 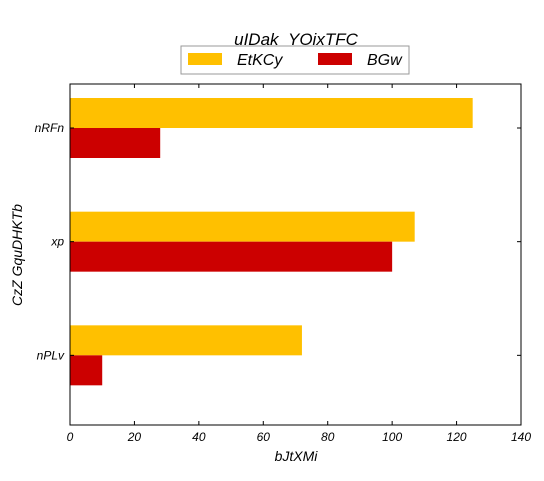 I want to click on x-tick-label: 80, so click(x=328, y=437).